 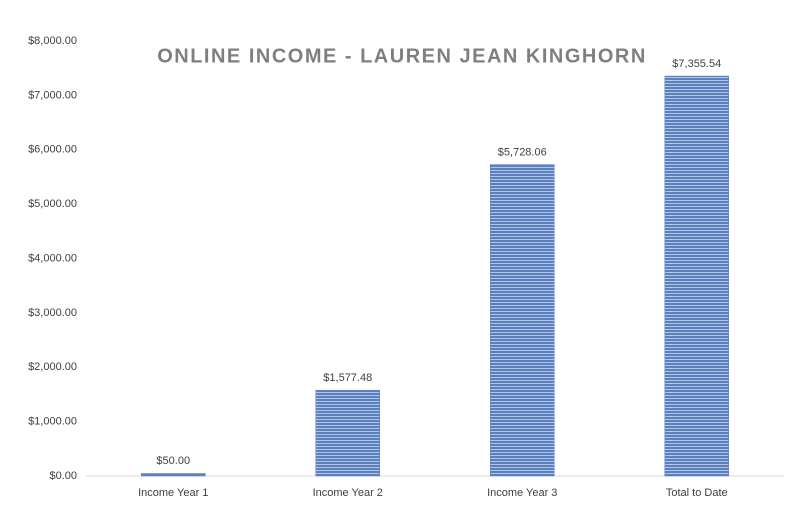 What do you see at coordinates (696, 64) in the screenshot?
I see `value-label: $7,355.54` at bounding box center [696, 64].